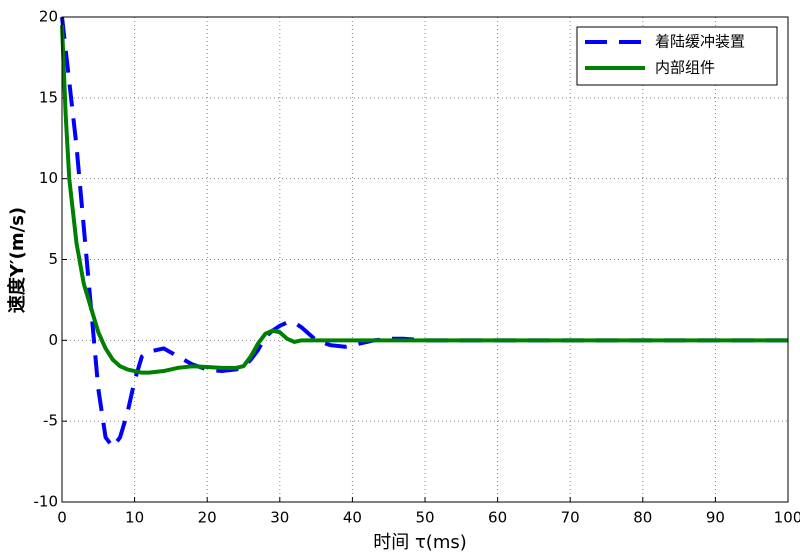 The image size is (800, 554). What do you see at coordinates (48, 17) in the screenshot?
I see `y-tick-label: 20` at bounding box center [48, 17].